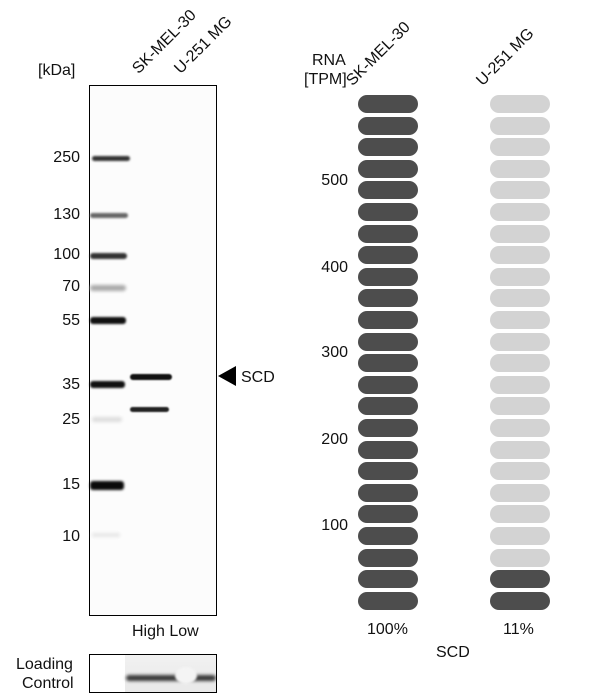 This screenshot has height=696, width=614. What do you see at coordinates (325, 79) in the screenshot?
I see `rna-ylabel-line2: [TPM]` at bounding box center [325, 79].